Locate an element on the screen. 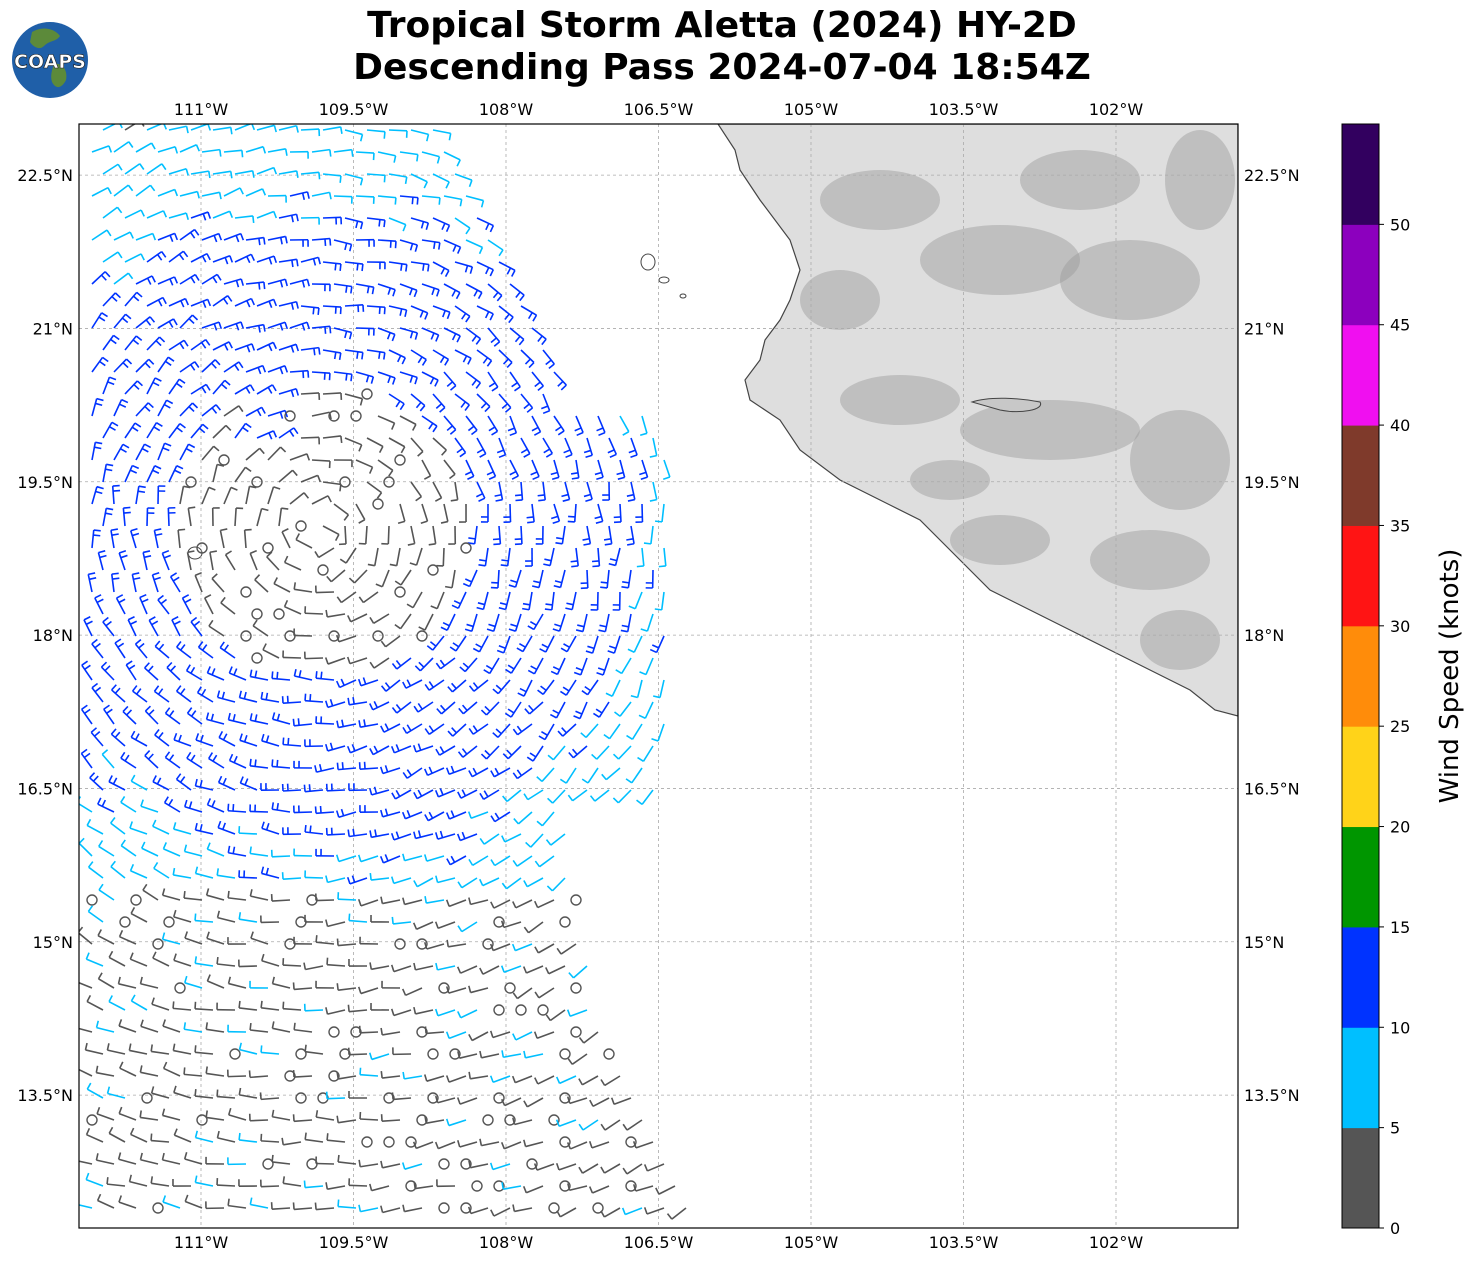 Image resolution: width=1478 pixels, height=1264 pixels. lon-tick-top: 105°W is located at coordinates (811, 109).